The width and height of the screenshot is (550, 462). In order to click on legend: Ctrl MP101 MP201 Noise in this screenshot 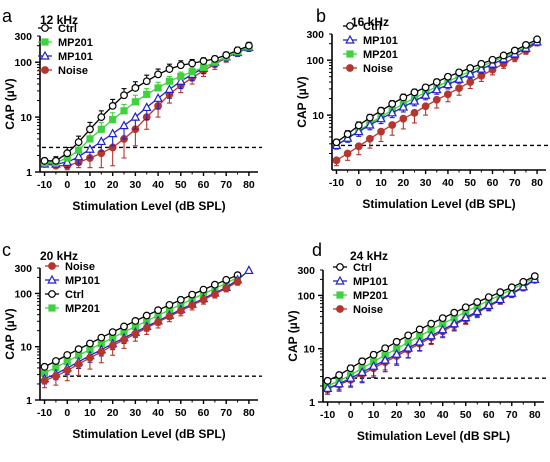, I will do `click(360, 289)`.